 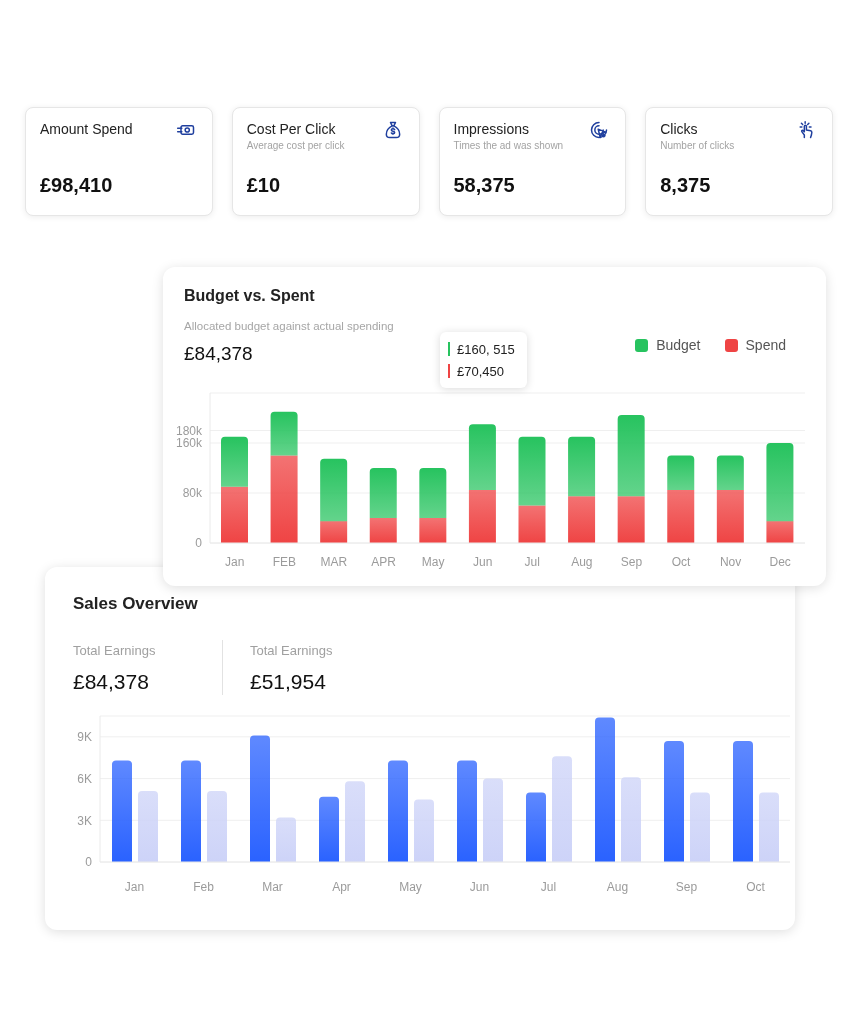 I want to click on y-tick-label: 80k, so click(x=192, y=493).